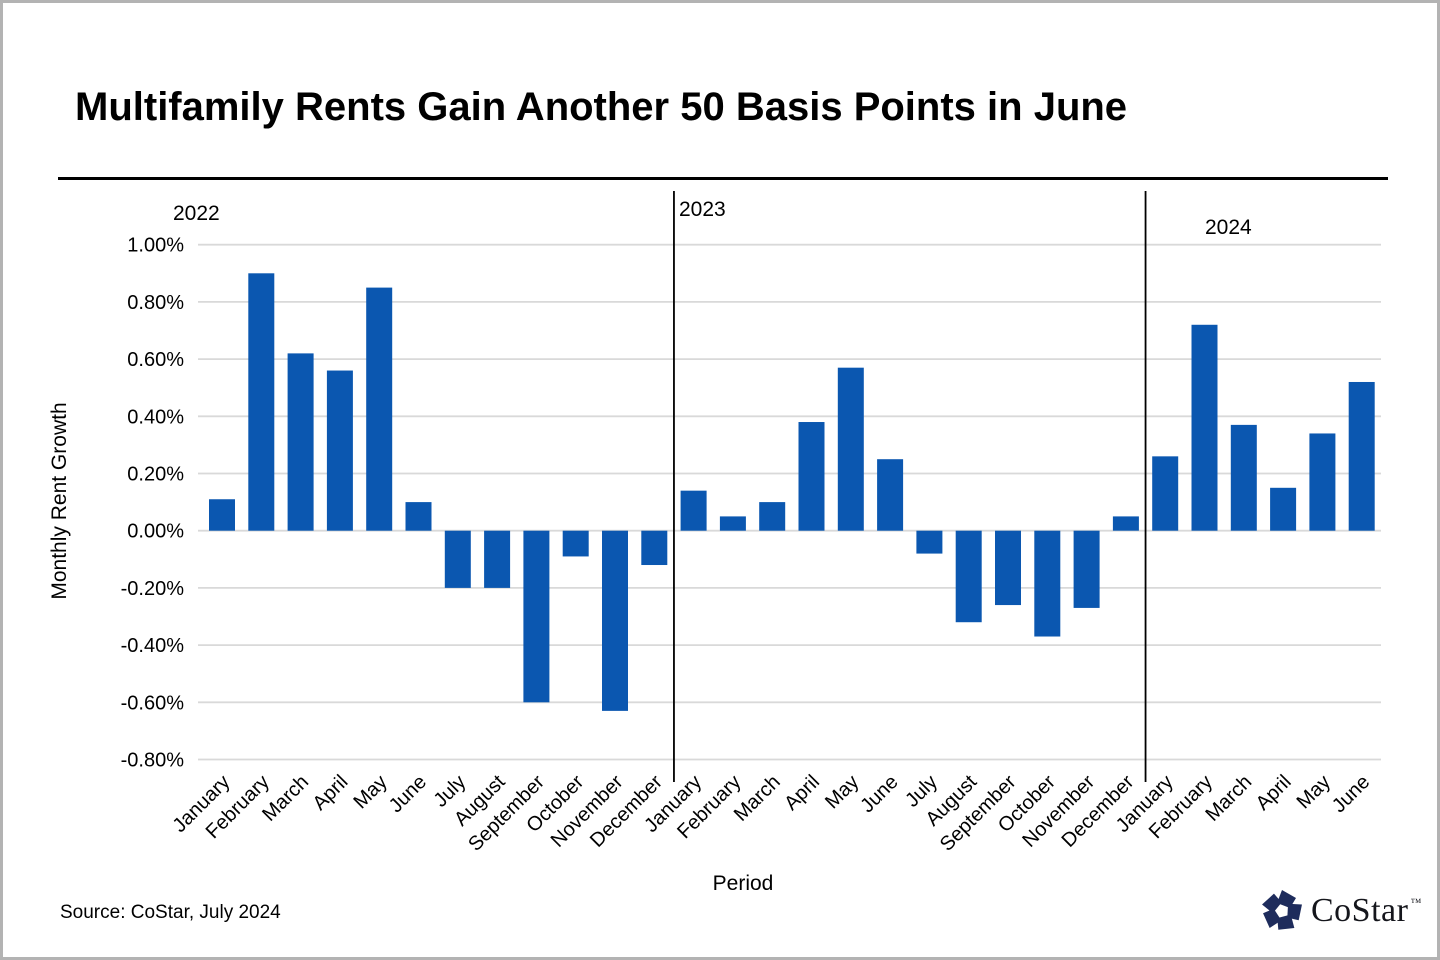  What do you see at coordinates (300, 442) in the screenshot?
I see `bar-2022-March` at bounding box center [300, 442].